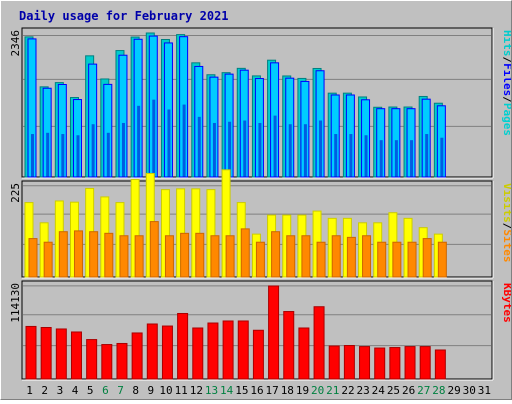  What do you see at coordinates (124, 16) in the screenshot?
I see `chart-title: Daily usage for February 2021` at bounding box center [124, 16].